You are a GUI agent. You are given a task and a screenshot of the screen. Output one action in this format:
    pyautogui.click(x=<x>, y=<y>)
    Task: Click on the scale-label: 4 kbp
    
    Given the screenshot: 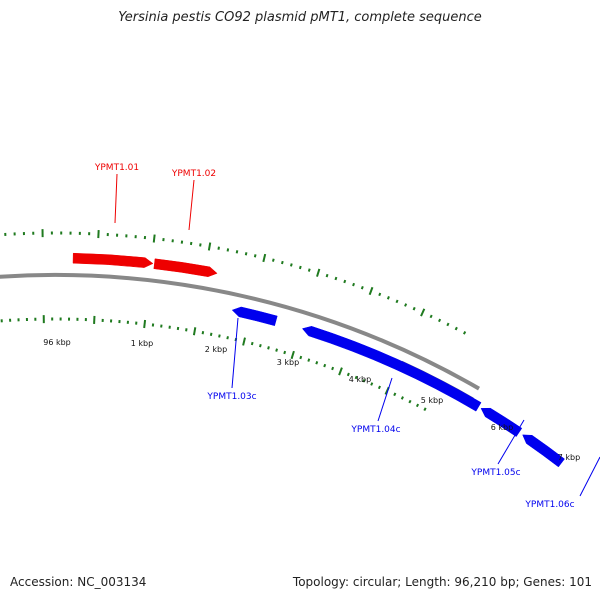 What is the action you would take?
    pyautogui.click(x=360, y=379)
    